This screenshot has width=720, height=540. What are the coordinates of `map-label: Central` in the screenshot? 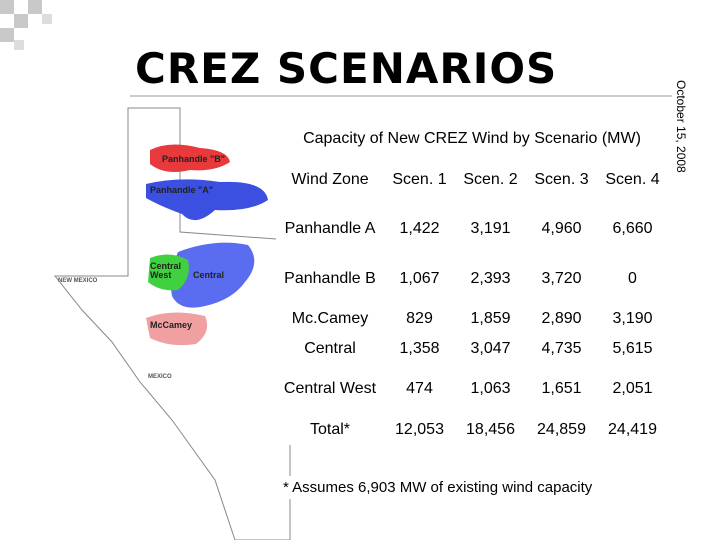 It's located at (209, 275).